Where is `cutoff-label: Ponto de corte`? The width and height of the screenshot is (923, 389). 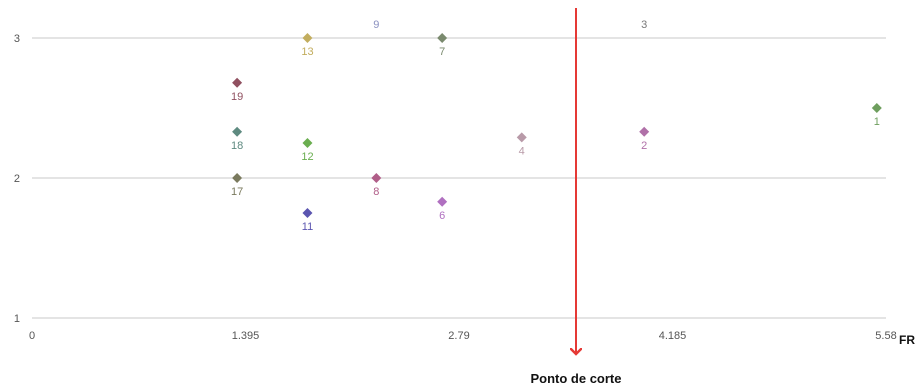
cutoff-label: Ponto de corte is located at coordinates (575, 378).